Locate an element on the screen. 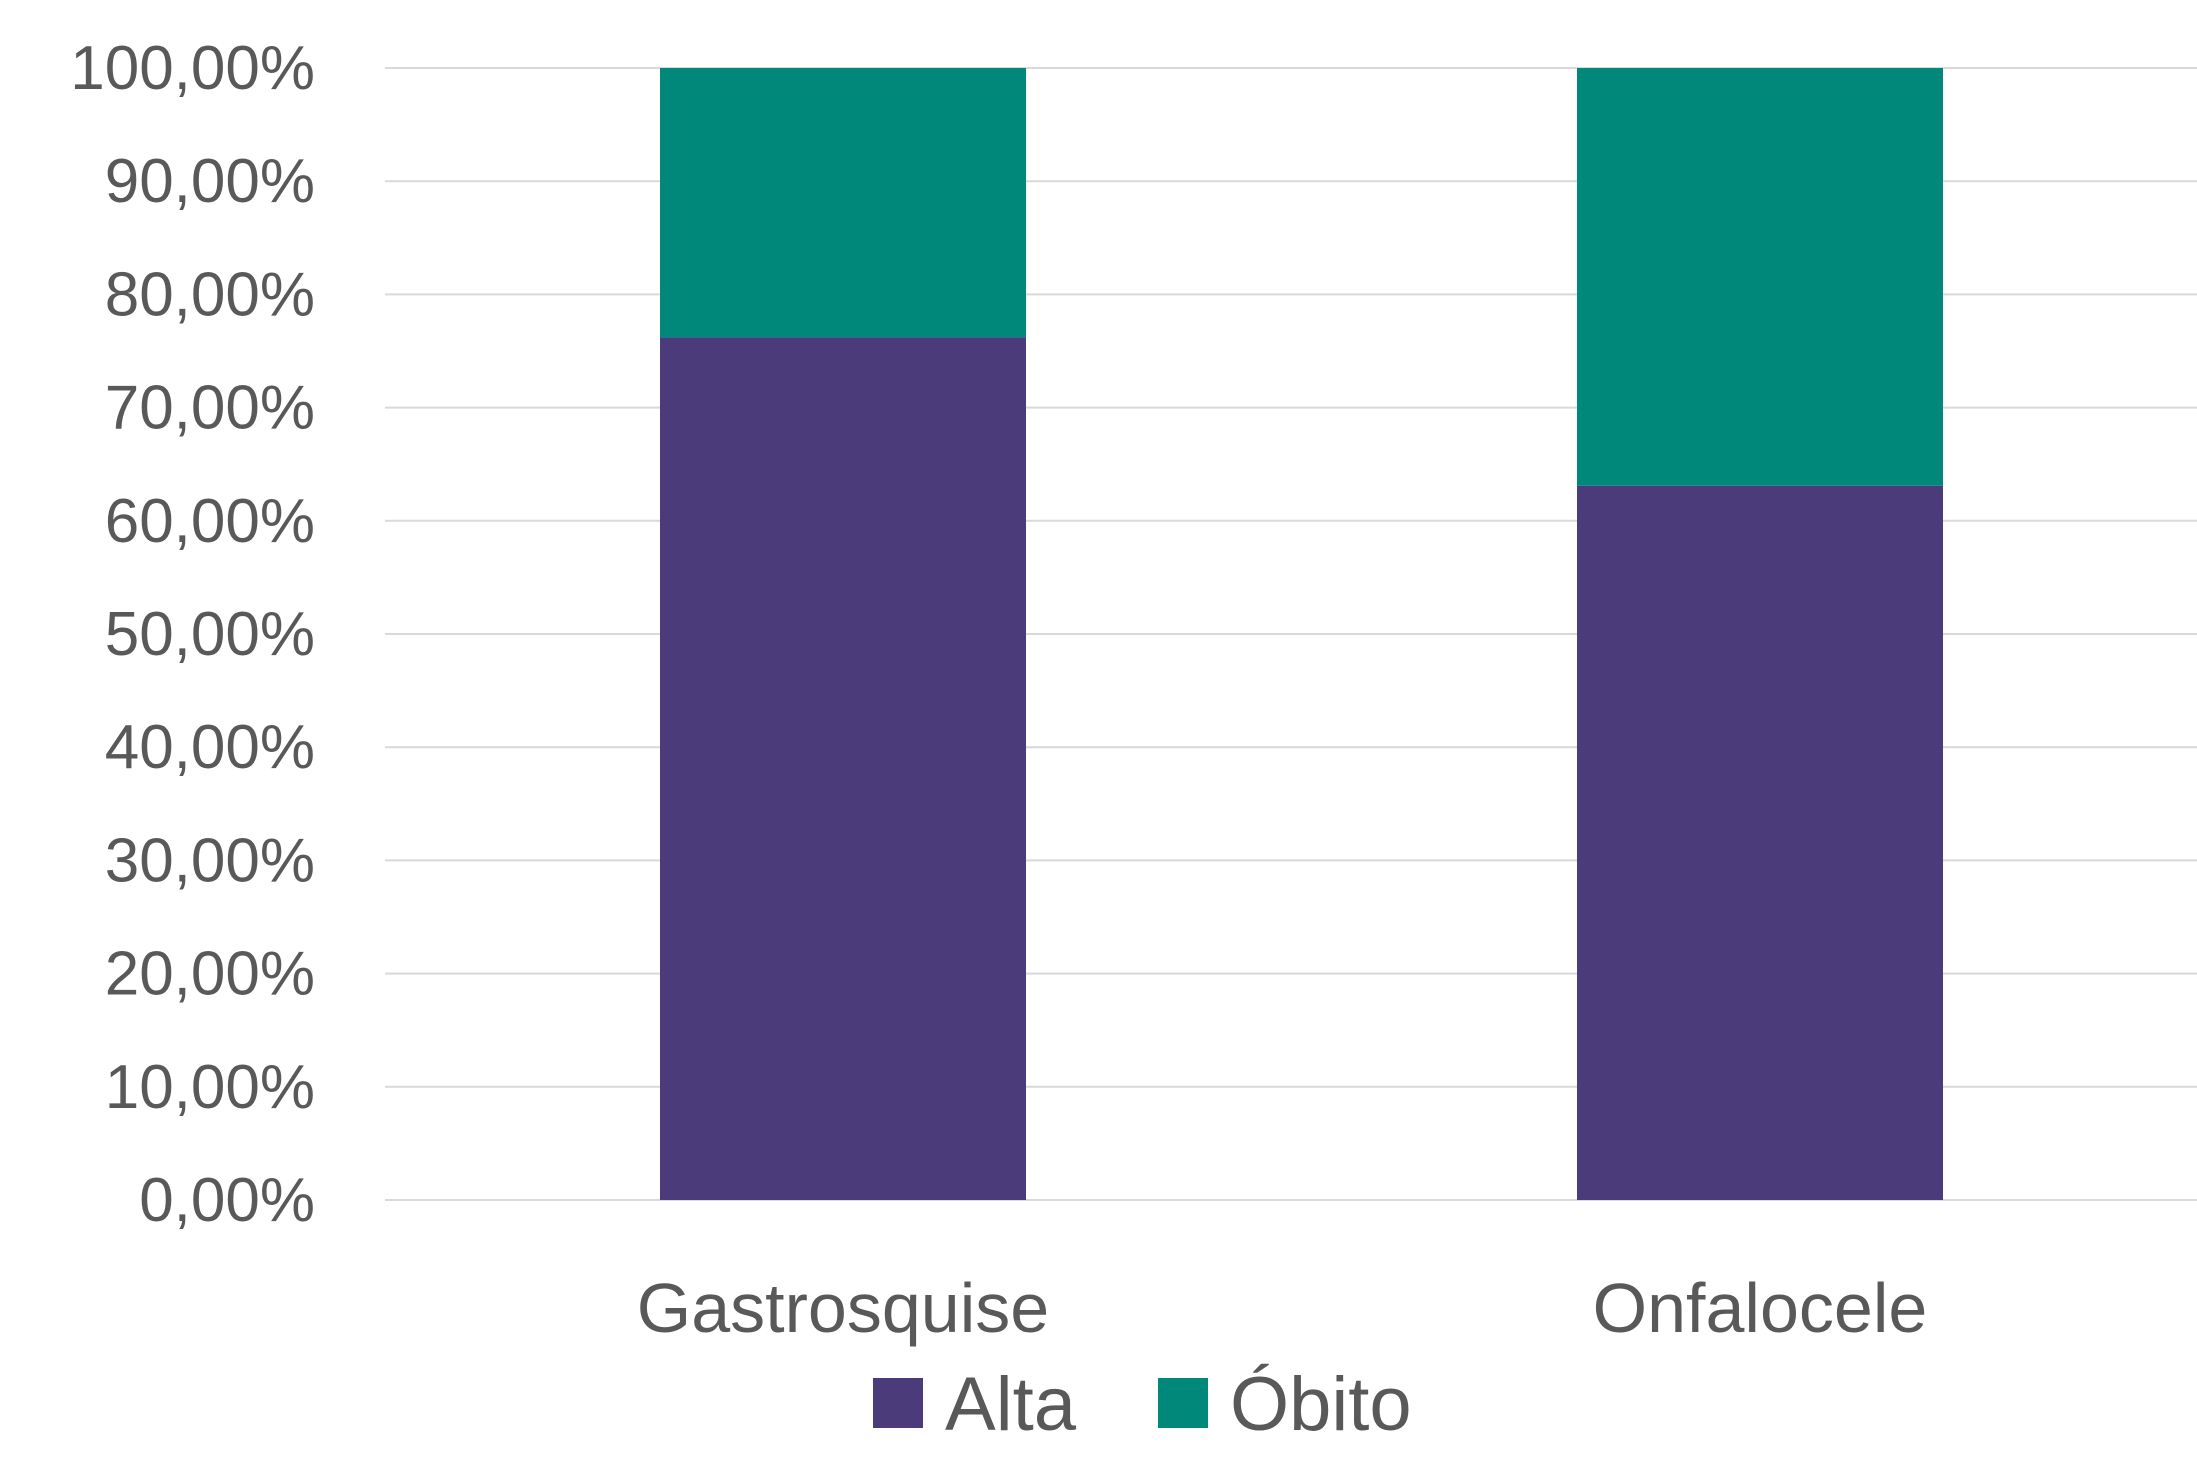 This screenshot has height=1460, width=2197. legend-label: Óbito is located at coordinates (1321, 1404).